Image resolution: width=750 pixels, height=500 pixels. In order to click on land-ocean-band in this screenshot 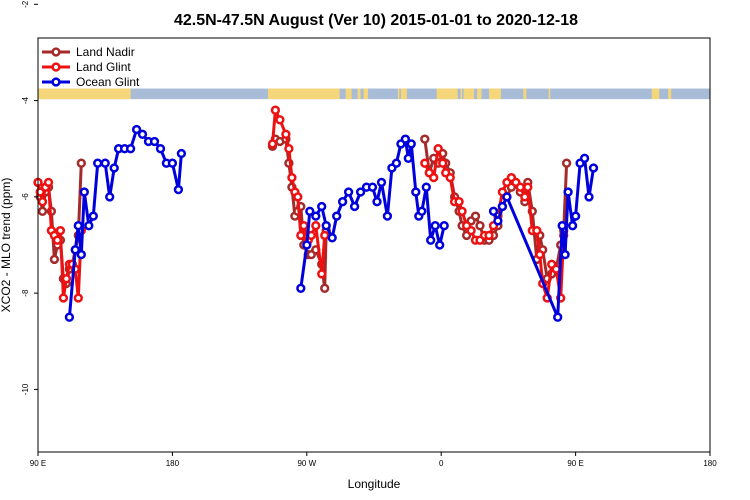, I will do `click(374, 94)`.